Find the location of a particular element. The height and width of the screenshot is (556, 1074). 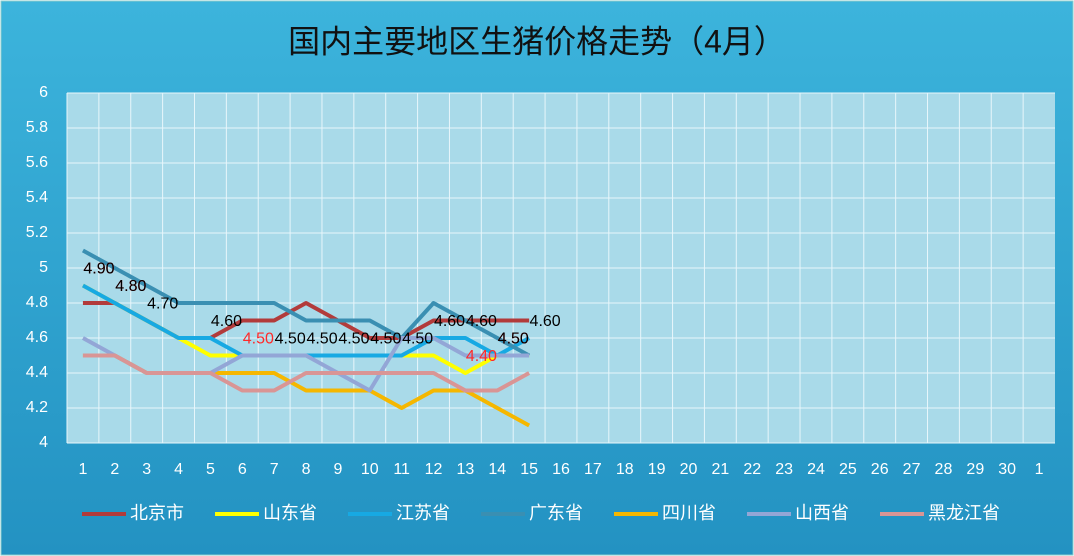

data-label: 4.40 is located at coordinates (481, 356).